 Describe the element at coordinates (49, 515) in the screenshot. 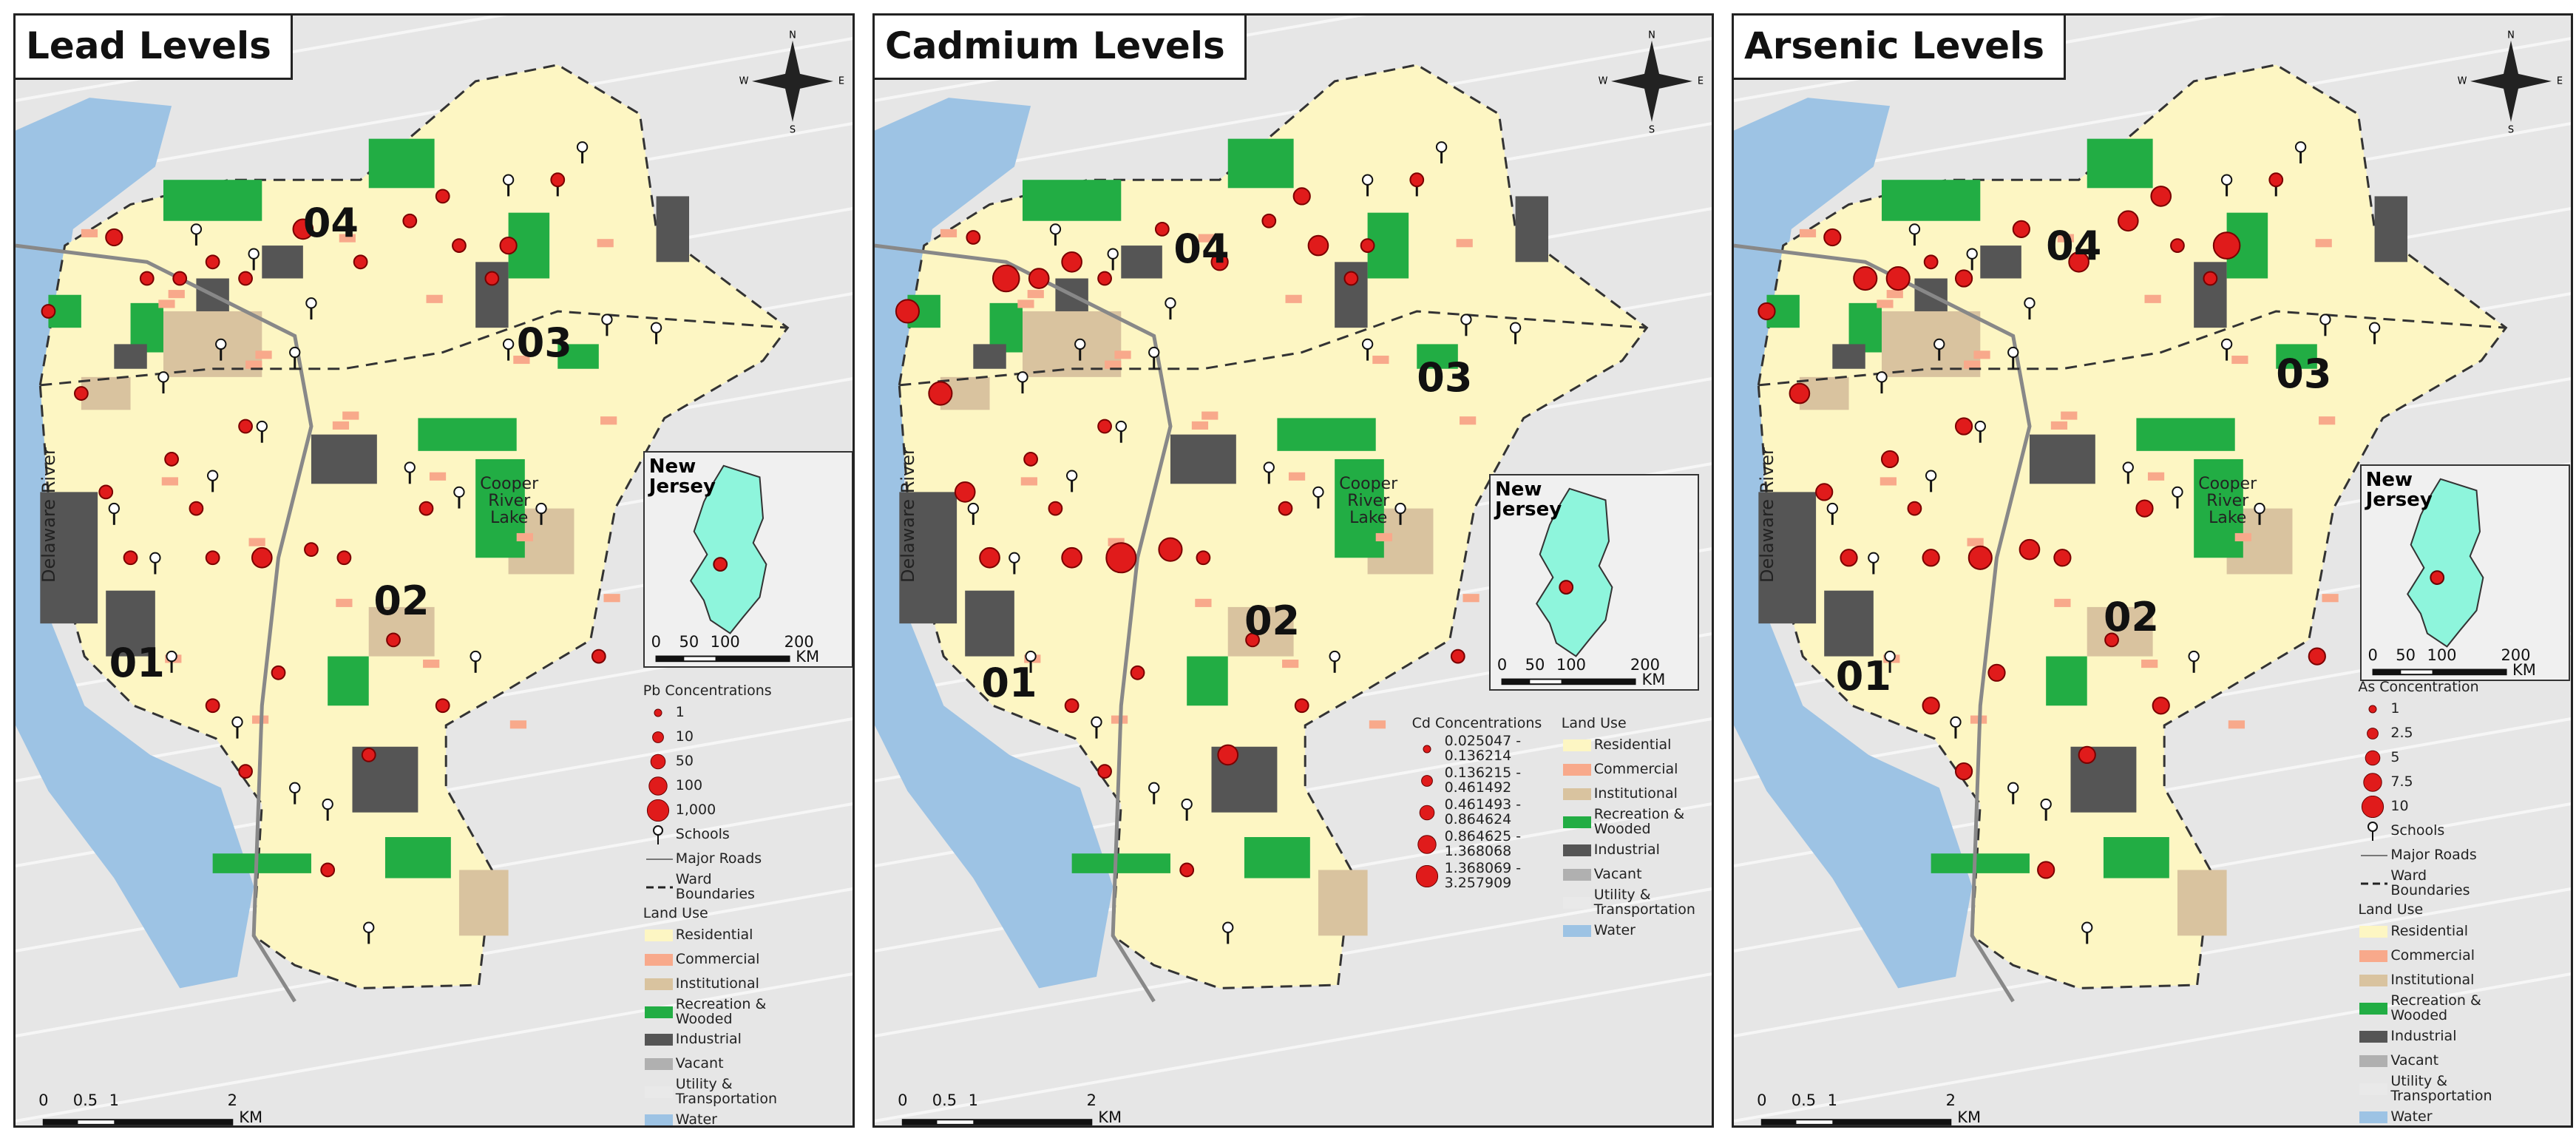

I see `river-label: Delaware River` at that location.